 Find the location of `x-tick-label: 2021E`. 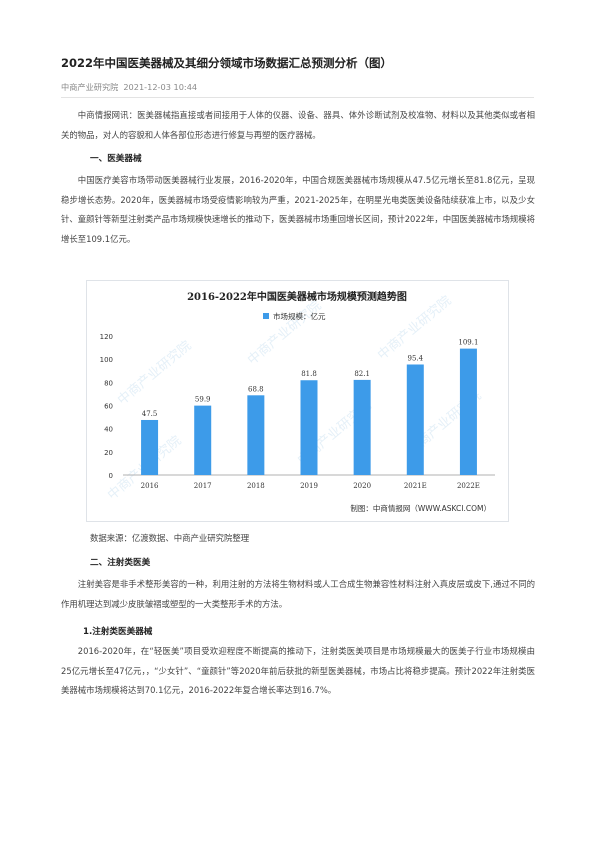

x-tick-label: 2021E is located at coordinates (415, 486).